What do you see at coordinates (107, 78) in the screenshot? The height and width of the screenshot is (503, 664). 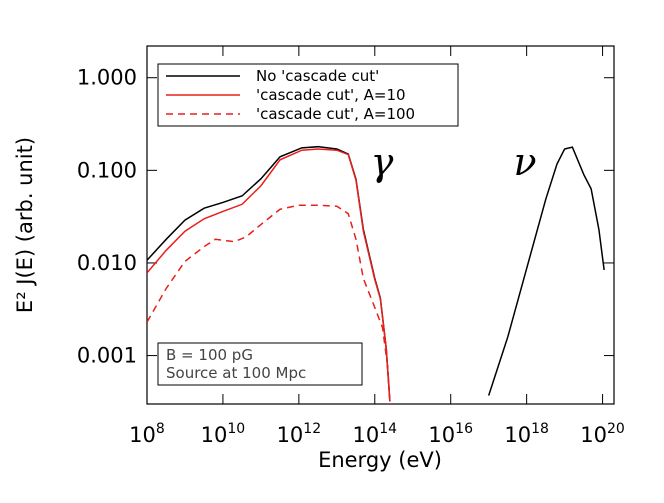 I see `y-tick-label: 1.000` at bounding box center [107, 78].